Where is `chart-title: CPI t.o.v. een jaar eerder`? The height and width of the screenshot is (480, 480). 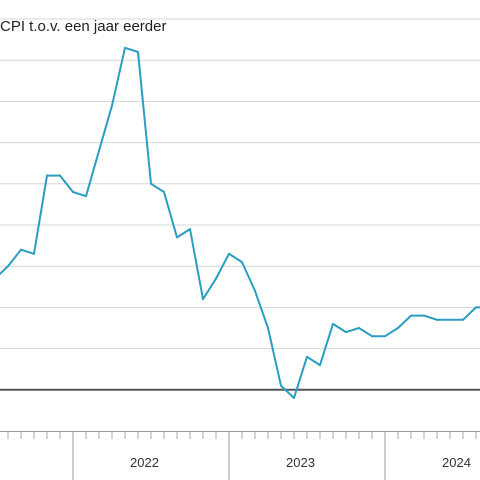
chart-title: CPI t.o.v. een jaar eerder is located at coordinates (83, 26).